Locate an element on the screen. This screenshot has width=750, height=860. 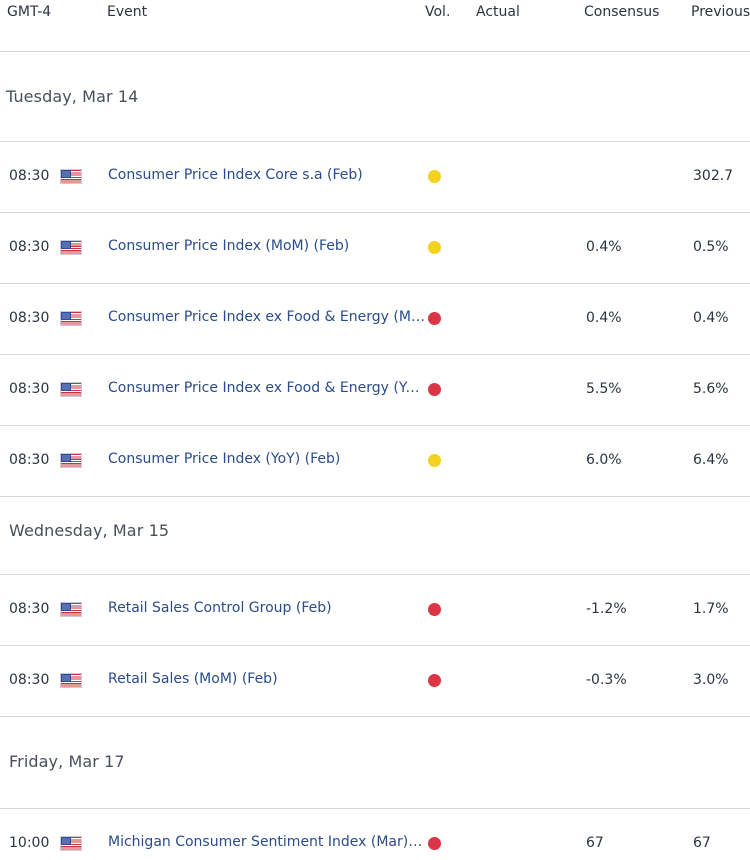
previous-value: 0.4% is located at coordinates (711, 318).